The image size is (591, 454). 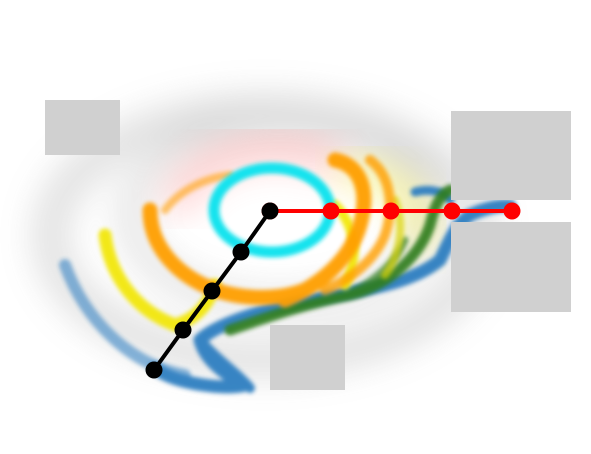 I want to click on black-chain, so click(x=212, y=290).